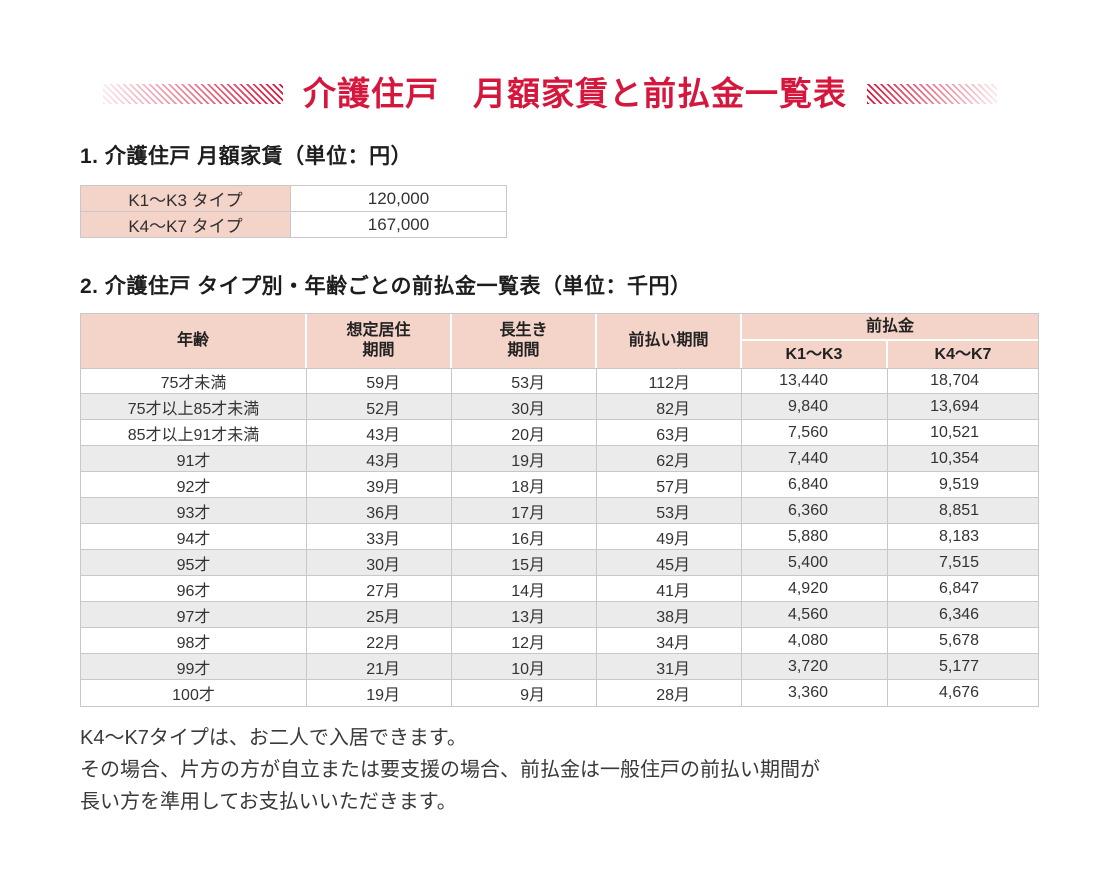 The width and height of the screenshot is (1100, 894). What do you see at coordinates (379, 693) in the screenshot?
I see `expected-residence-cell: 19月` at bounding box center [379, 693].